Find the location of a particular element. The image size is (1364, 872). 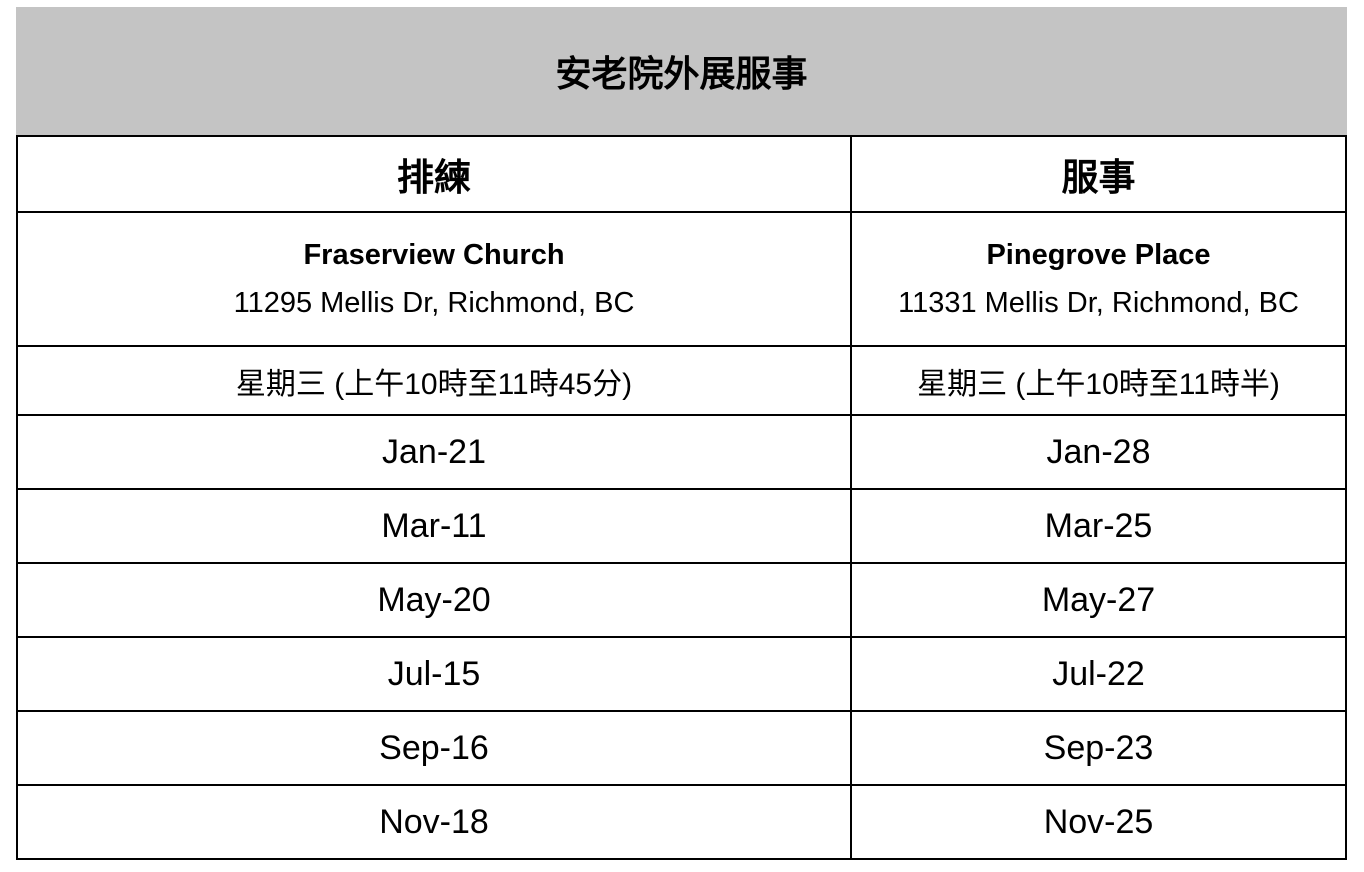

service-date: Jan-28 is located at coordinates (1098, 452).